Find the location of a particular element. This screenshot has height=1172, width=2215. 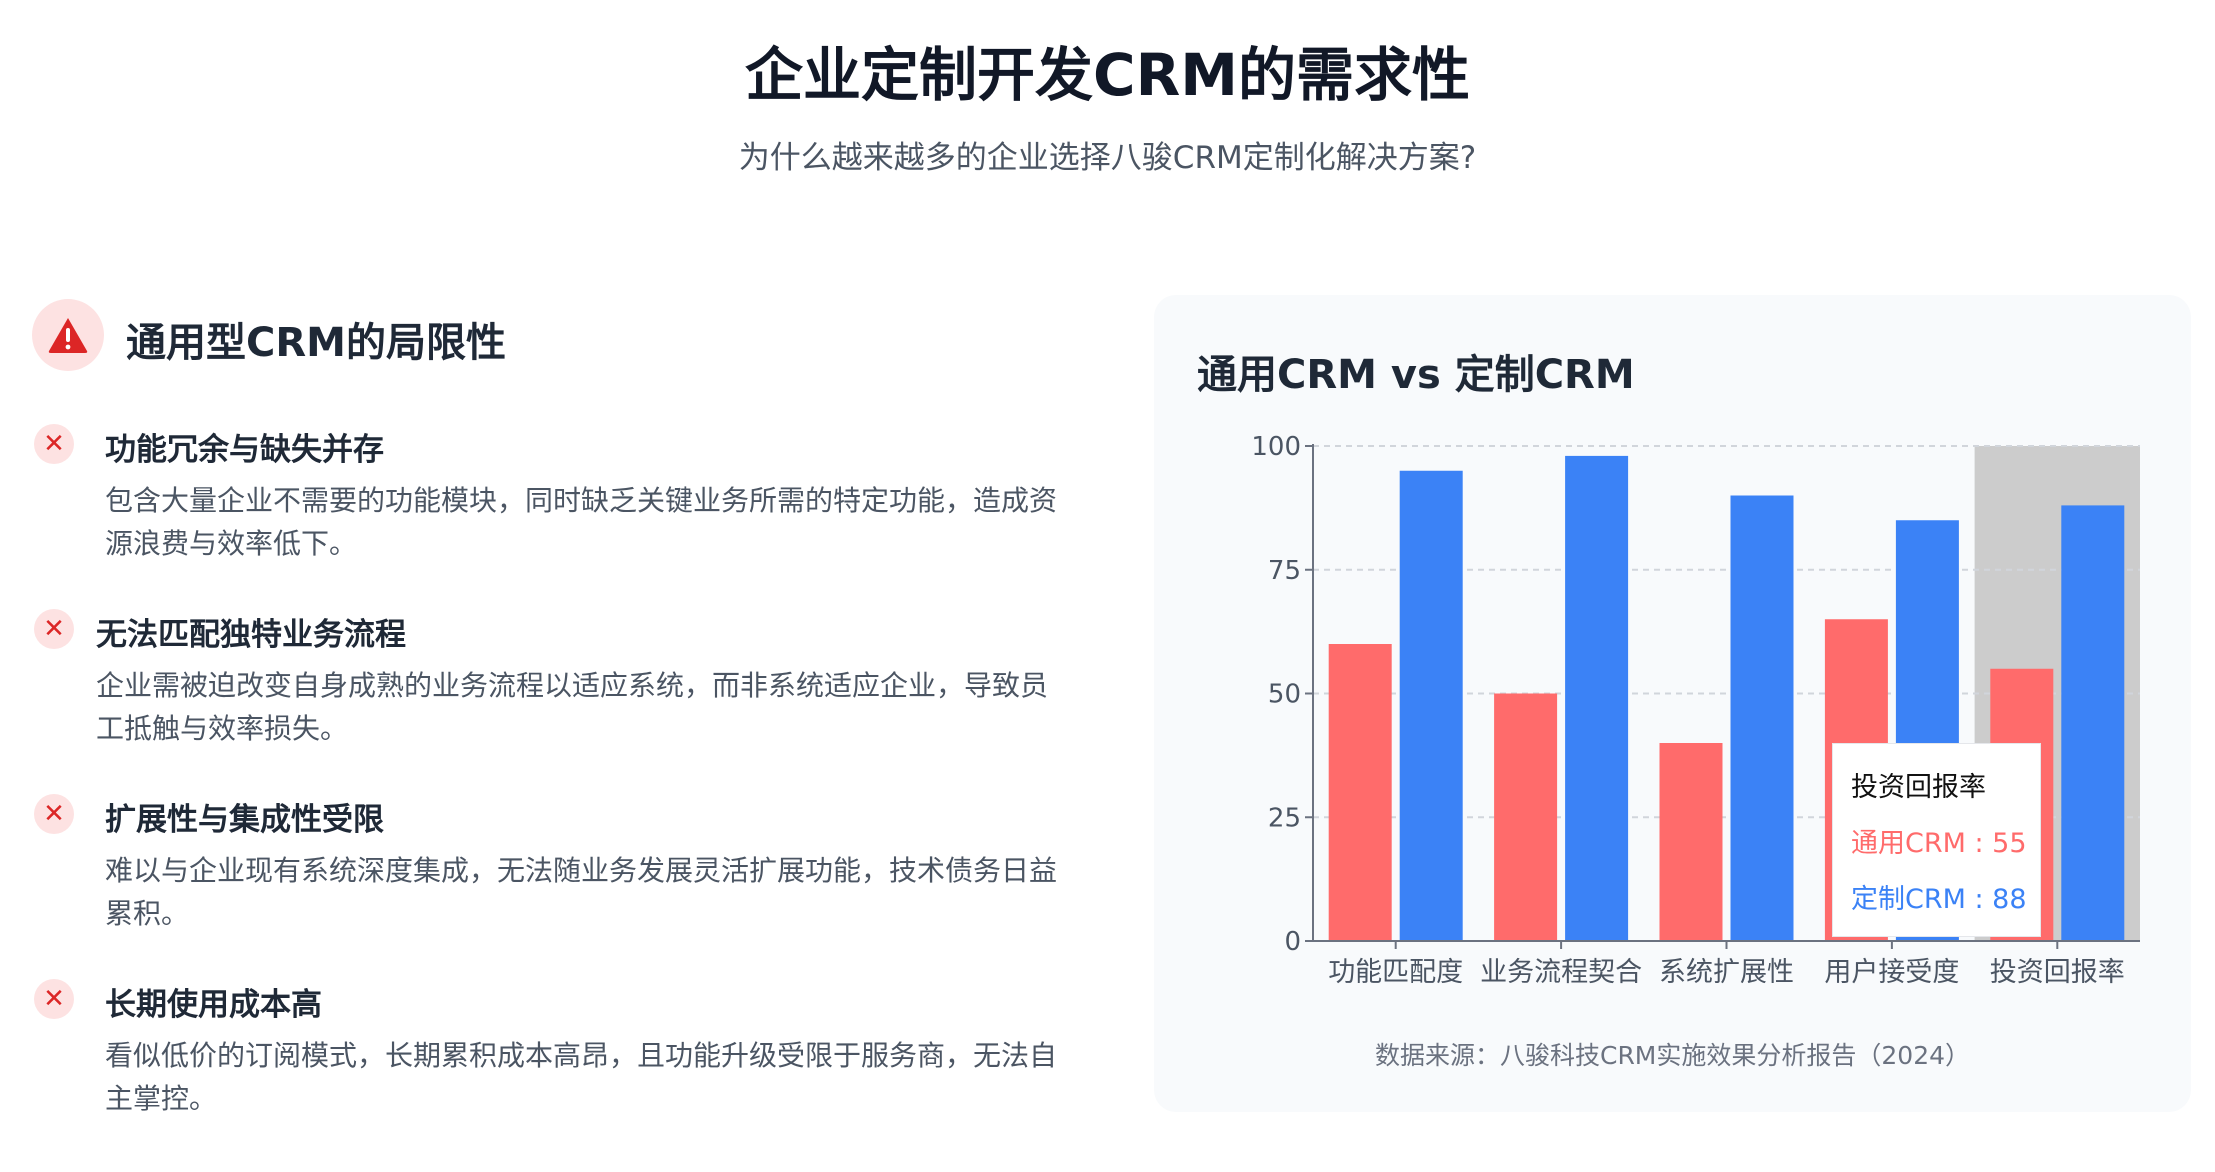

page-subtitle: 为什么越来越多的企业选择八骏CRM定制化解决方案? is located at coordinates (1107, 158).